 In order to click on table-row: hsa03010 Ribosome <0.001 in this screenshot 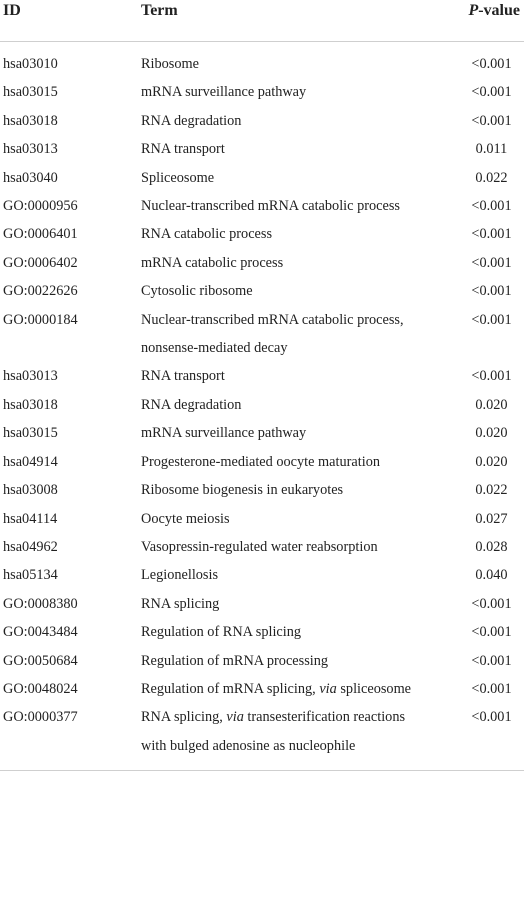, I will do `click(262, 60)`.